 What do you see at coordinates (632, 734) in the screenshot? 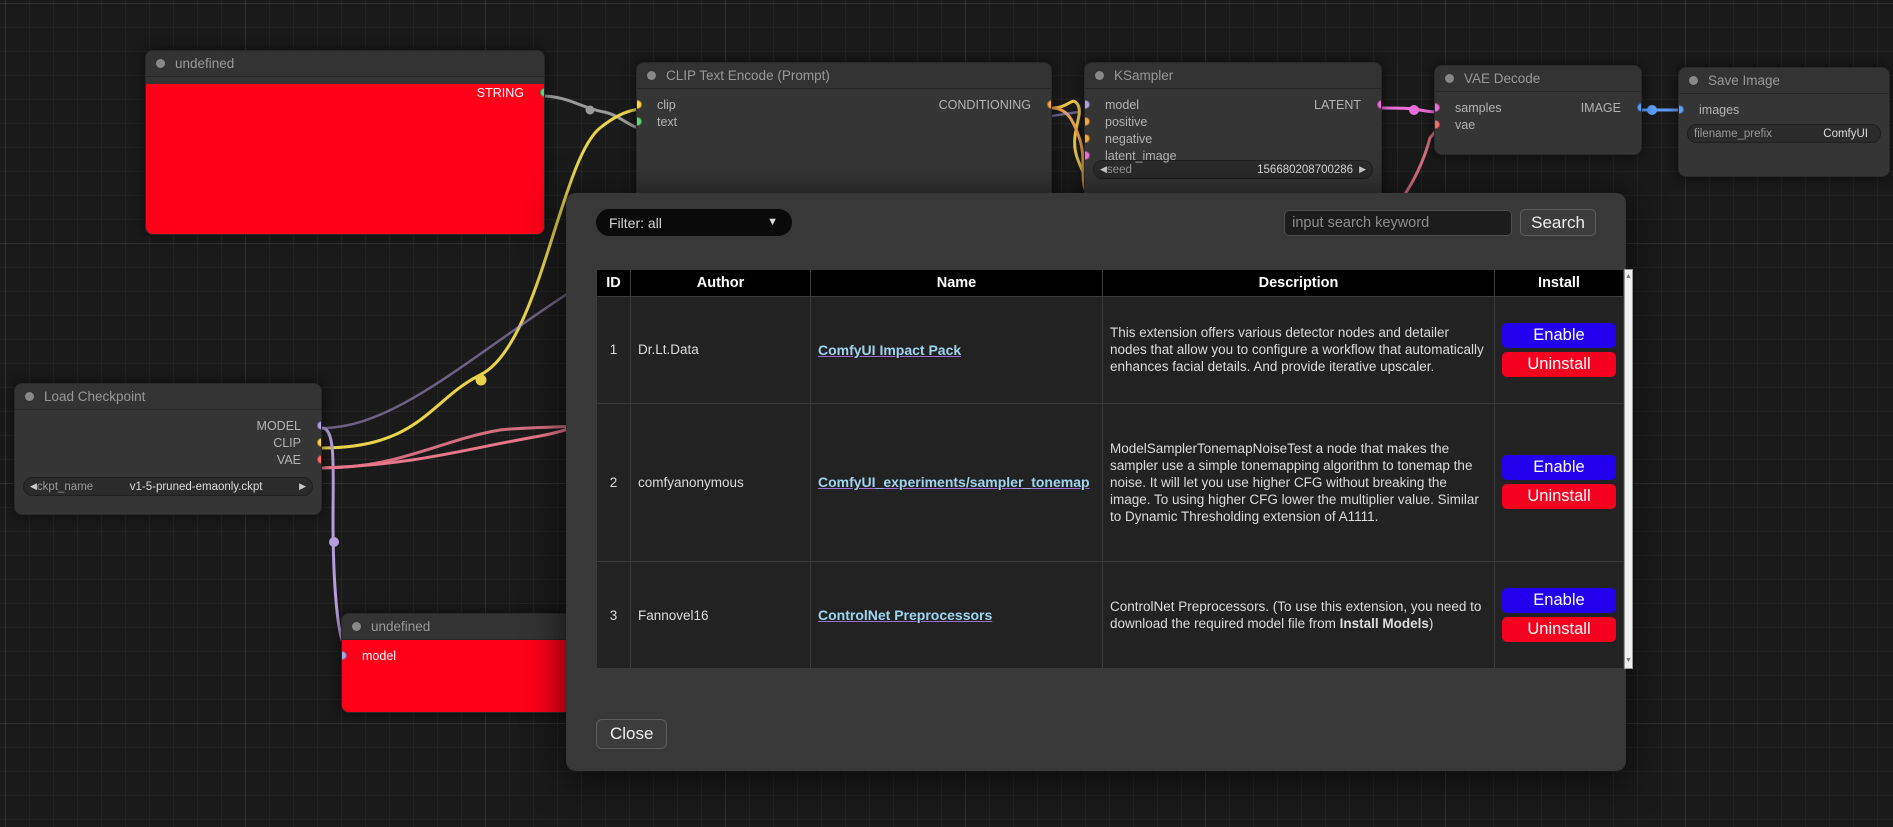
I see `close-button: Close` at bounding box center [632, 734].